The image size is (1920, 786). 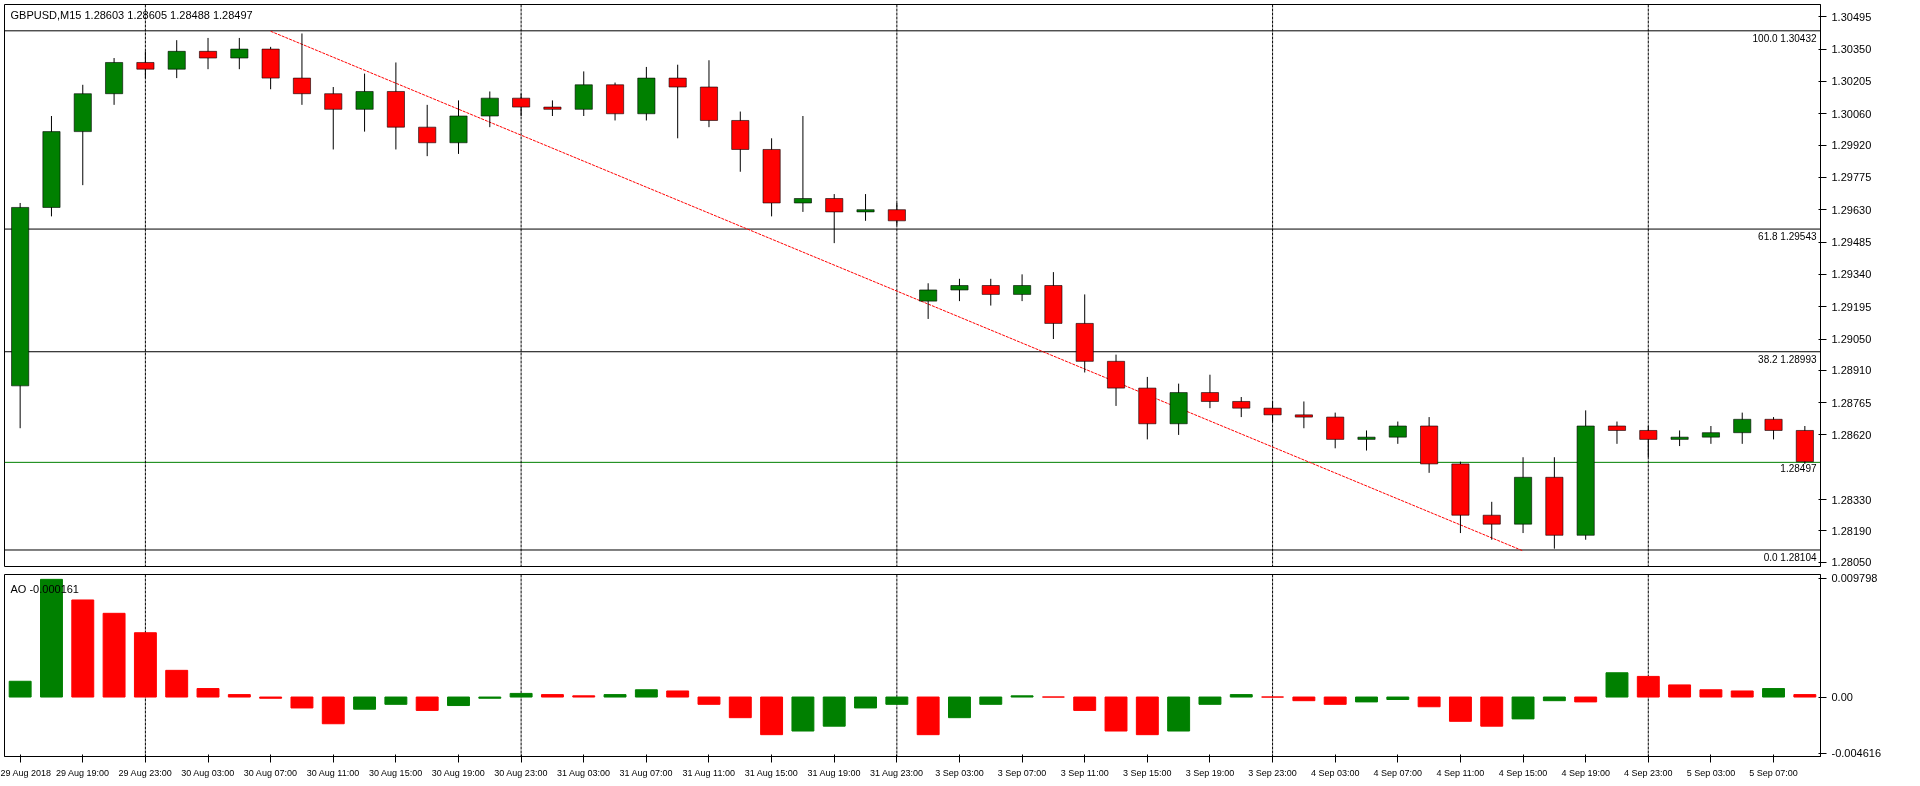 What do you see at coordinates (1851, 242) in the screenshot?
I see `y-tick-label: 1.29485` at bounding box center [1851, 242].